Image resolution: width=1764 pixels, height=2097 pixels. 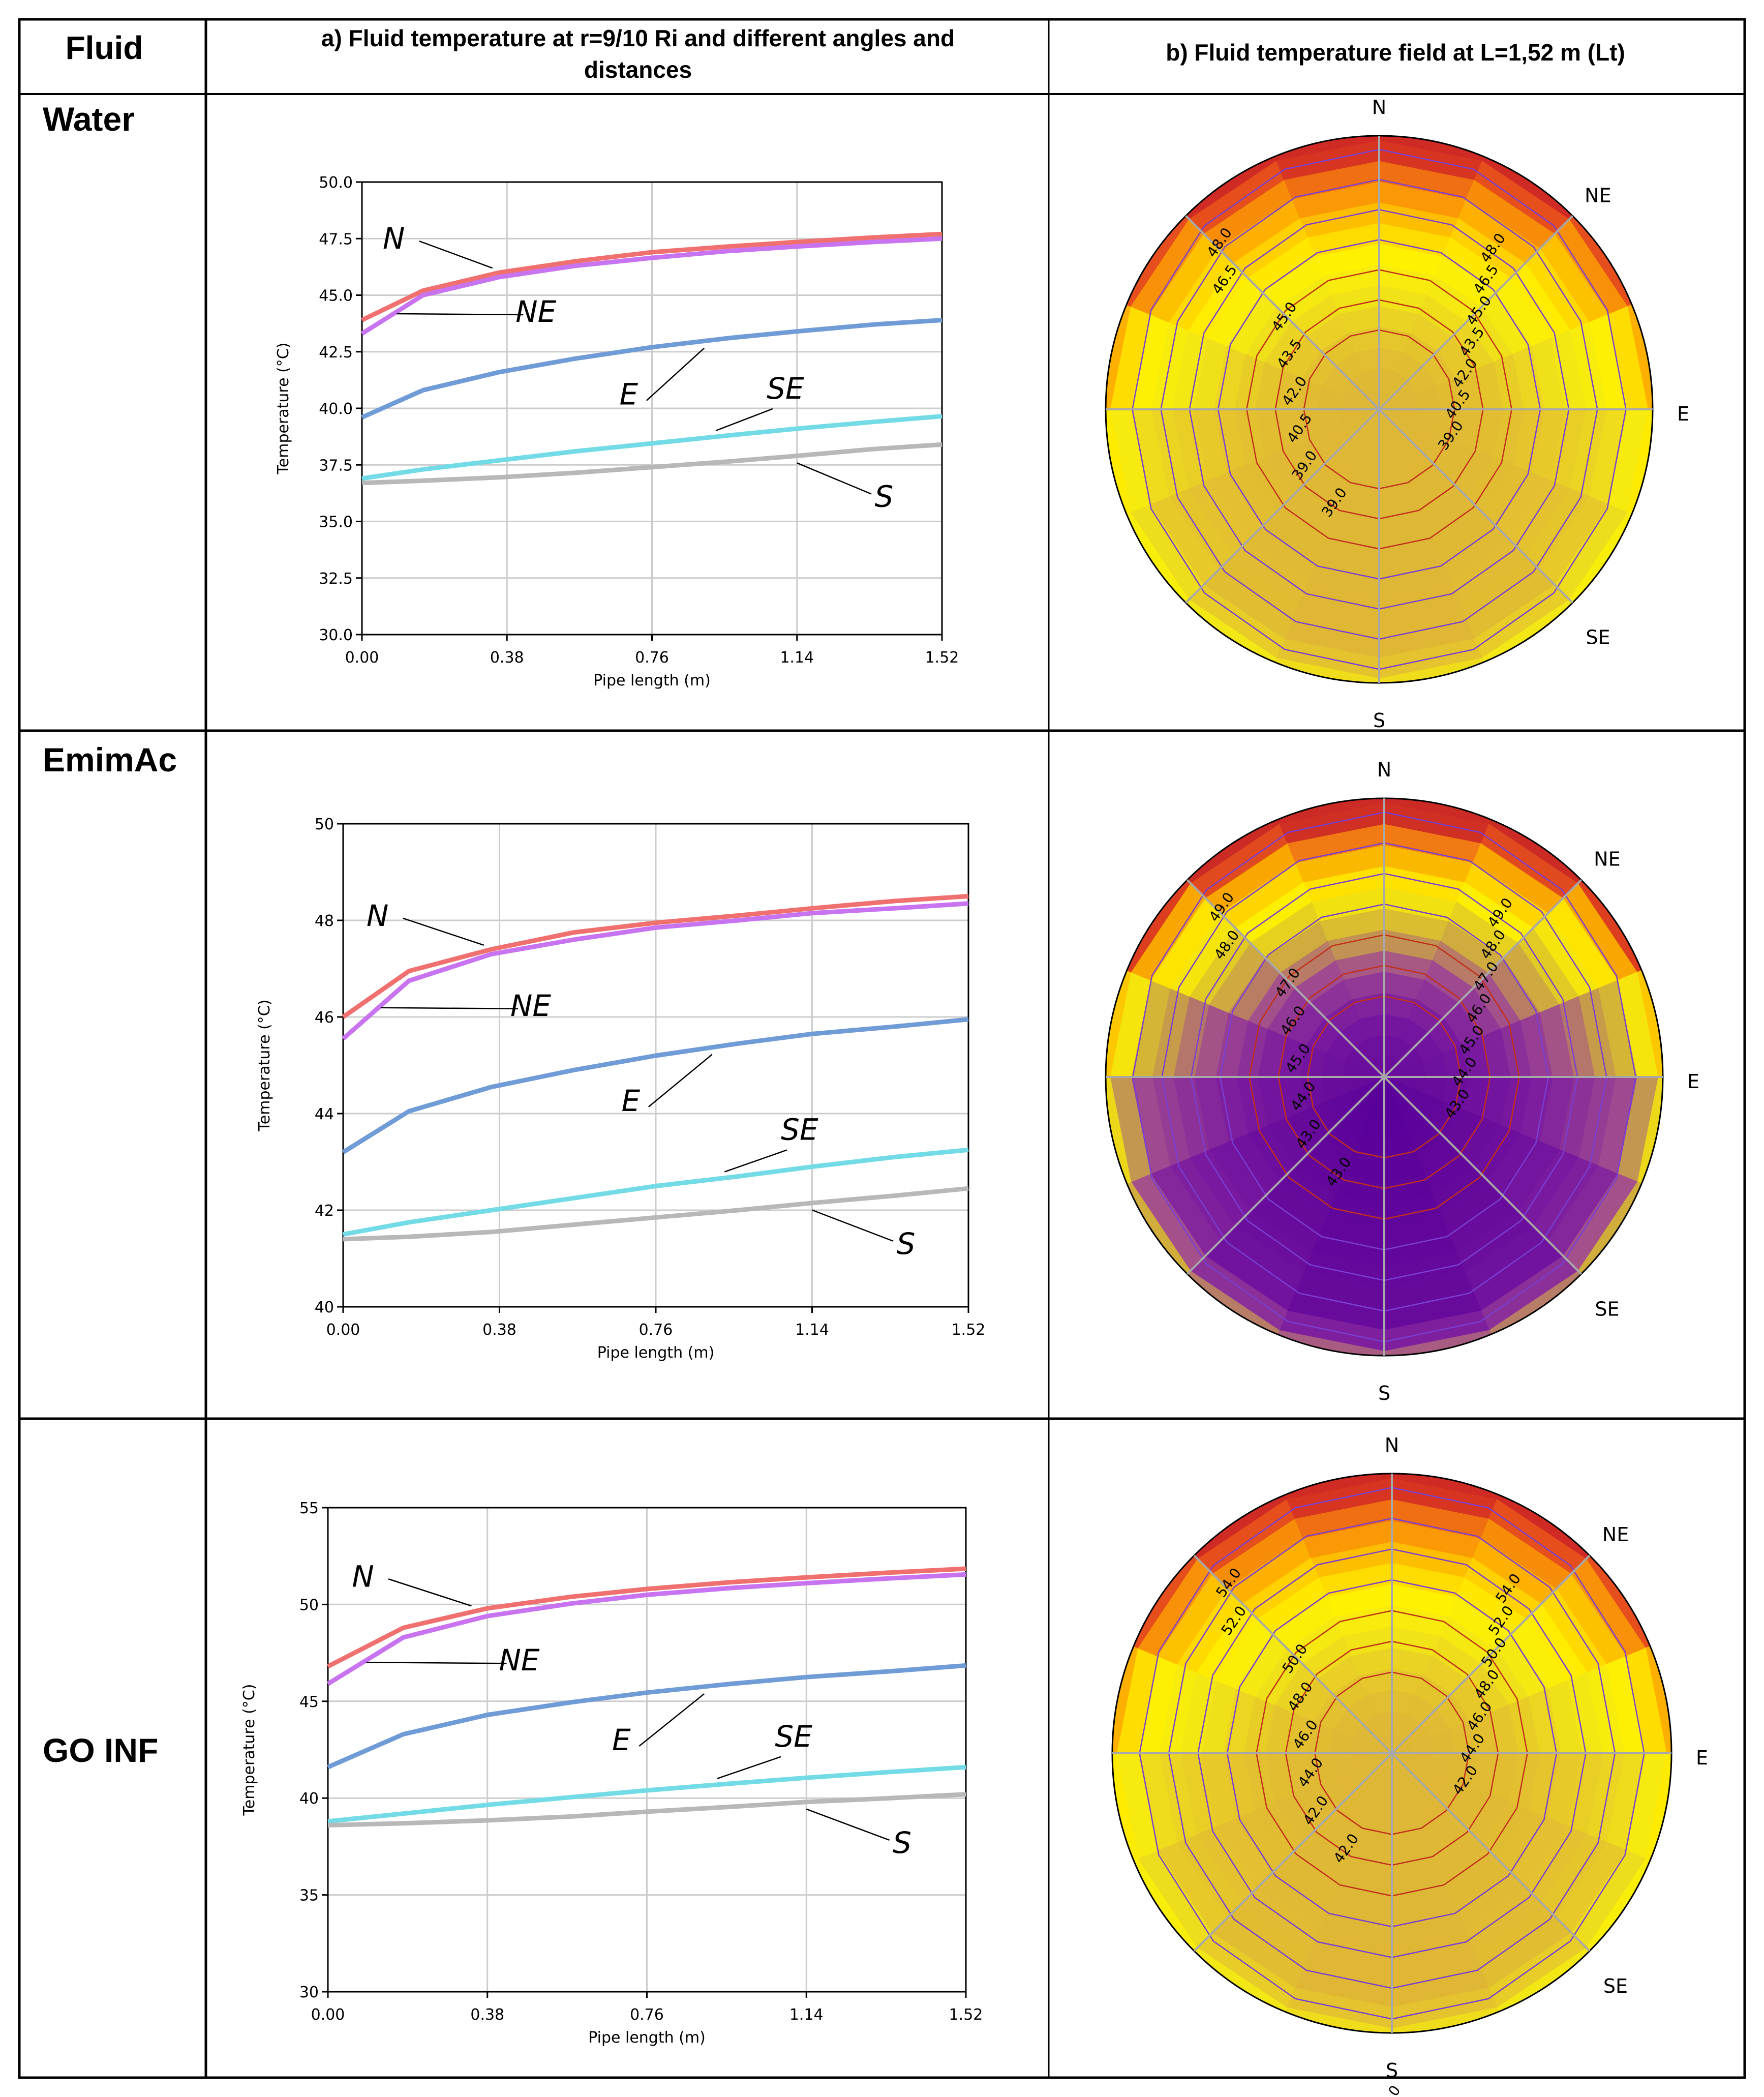 What do you see at coordinates (336, 353) in the screenshot?
I see `y-tick-label: 42.5` at bounding box center [336, 353].